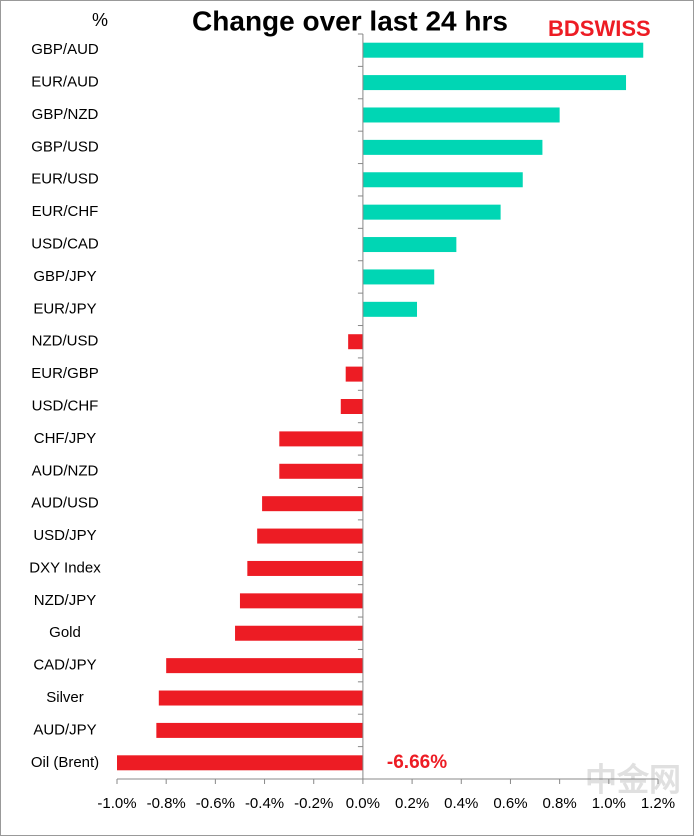  Describe the element at coordinates (350, 20) in the screenshot. I see `chart-title: Change over last 24 hrs` at that location.